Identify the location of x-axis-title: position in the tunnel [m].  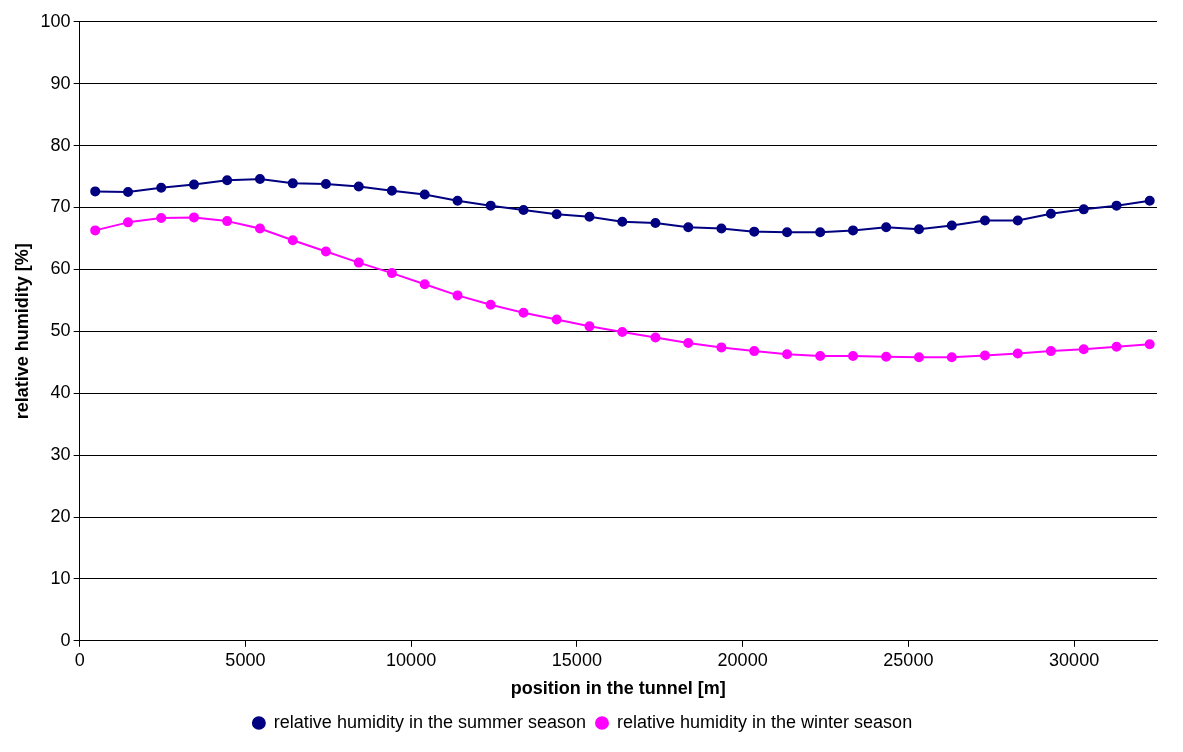
(618, 688).